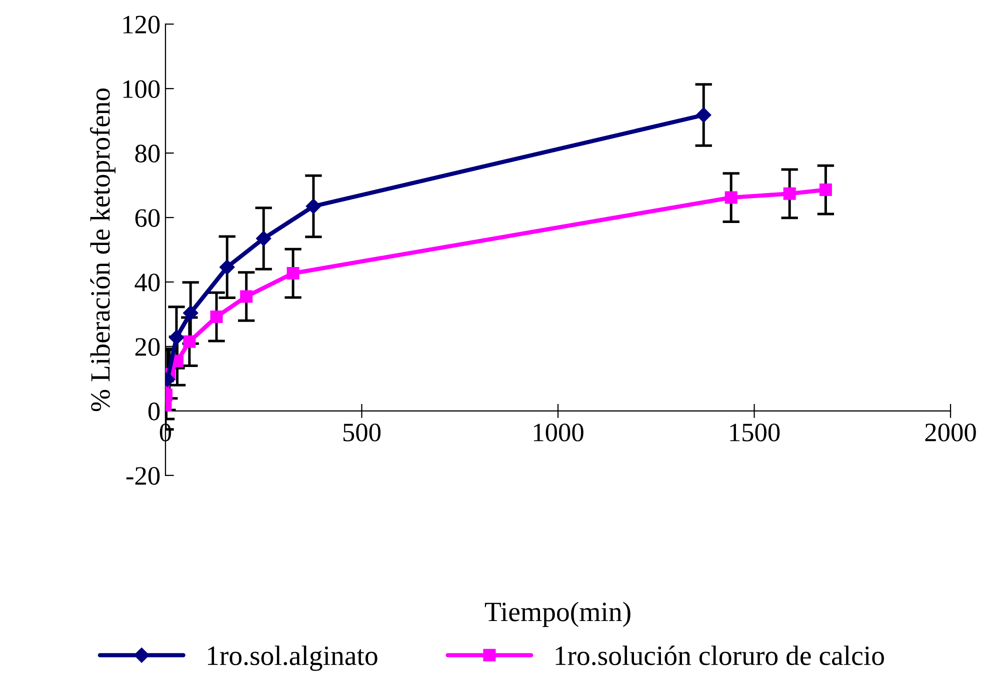 The height and width of the screenshot is (689, 985). What do you see at coordinates (141, 25) in the screenshot?
I see `y-tick-label: 120` at bounding box center [141, 25].